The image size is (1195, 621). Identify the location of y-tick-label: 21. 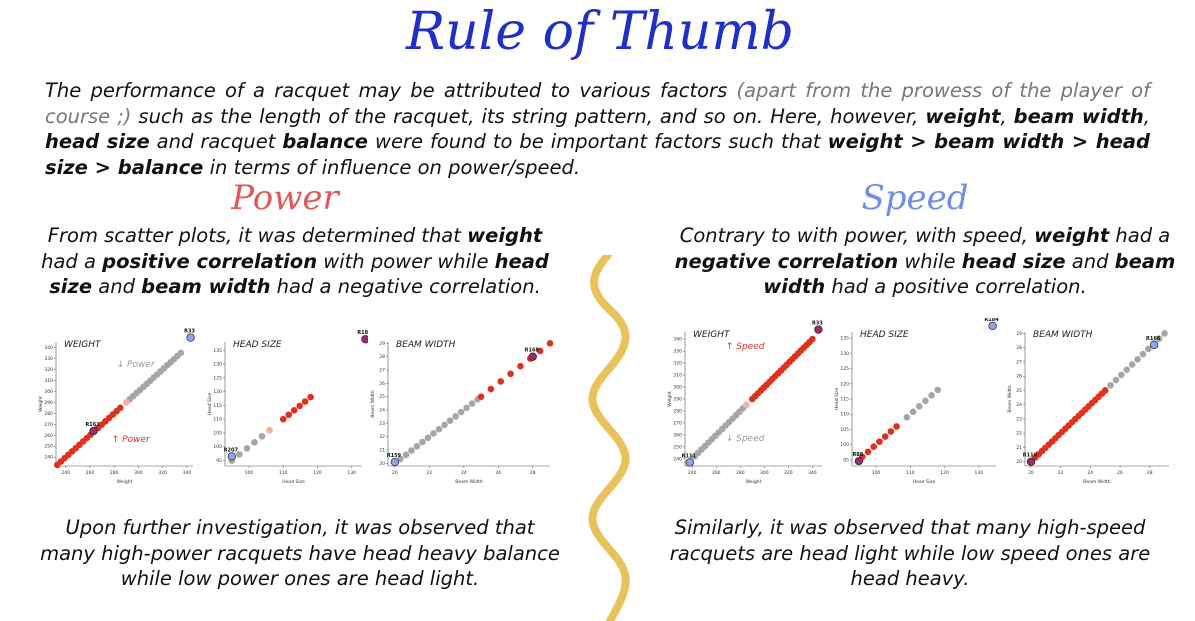
(1019, 448).